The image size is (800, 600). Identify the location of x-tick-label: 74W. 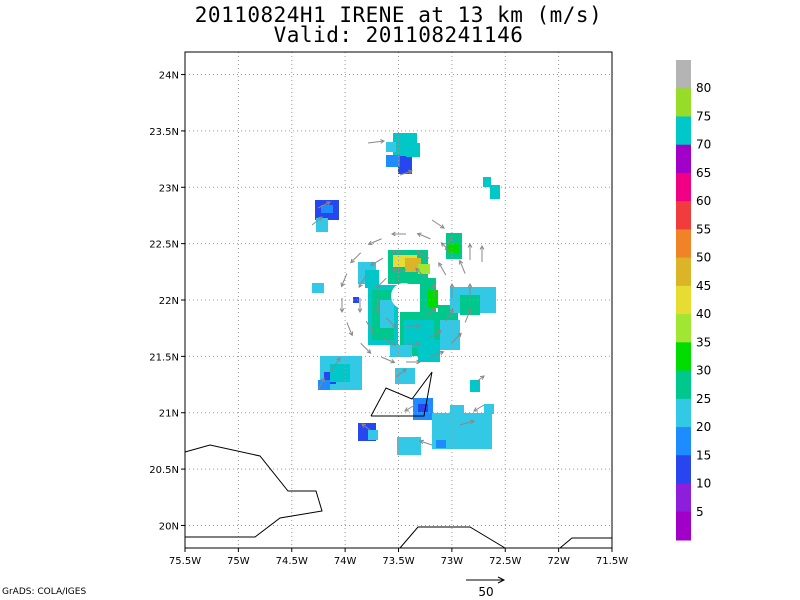
(345, 561).